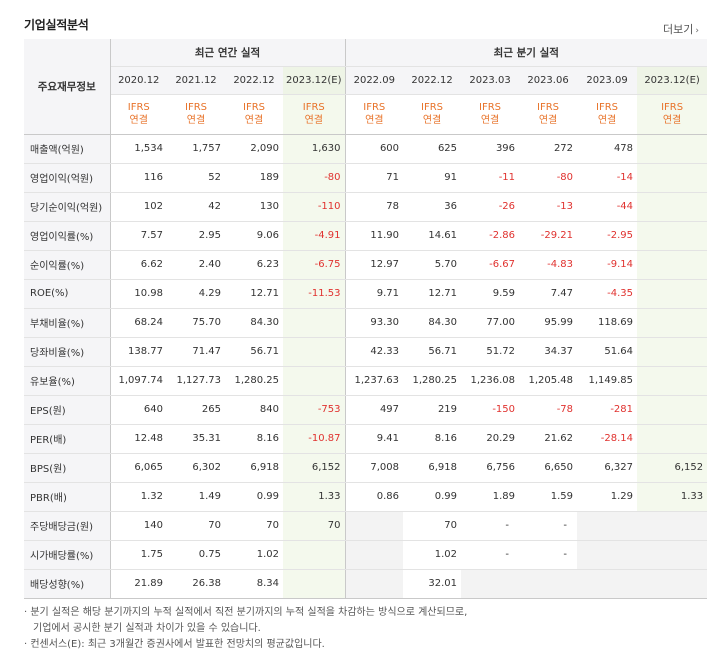 The width and height of the screenshot is (715, 656). Describe the element at coordinates (138, 149) in the screenshot. I see `table-cell: 1,534` at that location.